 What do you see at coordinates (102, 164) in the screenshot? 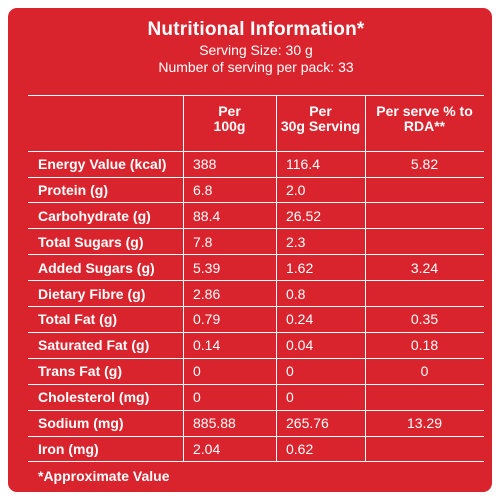
I see `nutrient-name: Energy Value (kcal)` at bounding box center [102, 164].